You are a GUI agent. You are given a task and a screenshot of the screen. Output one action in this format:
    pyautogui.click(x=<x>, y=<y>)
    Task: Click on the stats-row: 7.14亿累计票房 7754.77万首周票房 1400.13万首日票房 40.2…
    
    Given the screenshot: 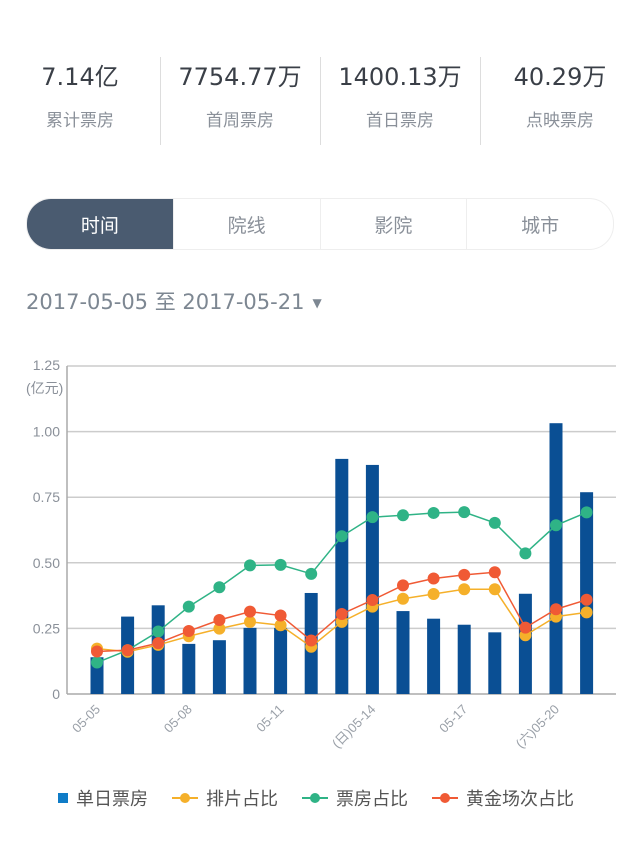 What is the action you would take?
    pyautogui.click(x=320, y=101)
    